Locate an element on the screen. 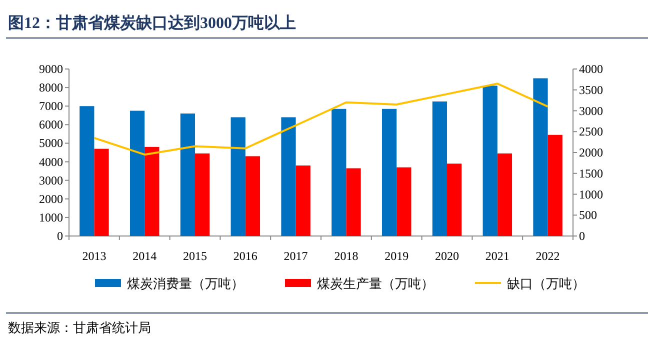 This screenshot has height=343, width=654. legend-label: 煤炭生产量（万吨） is located at coordinates (375, 283).